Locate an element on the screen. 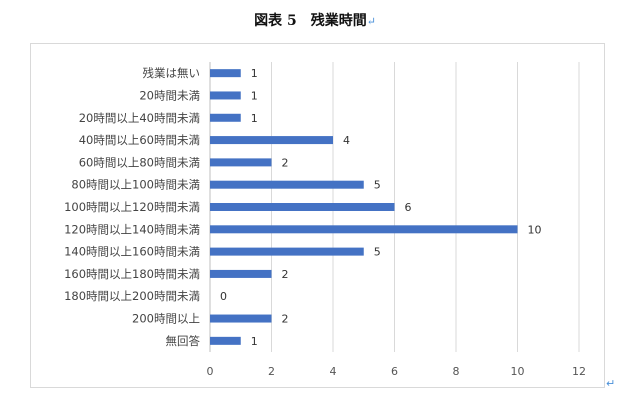  chart-title-text: 図表 5 残業時間 is located at coordinates (310, 21).